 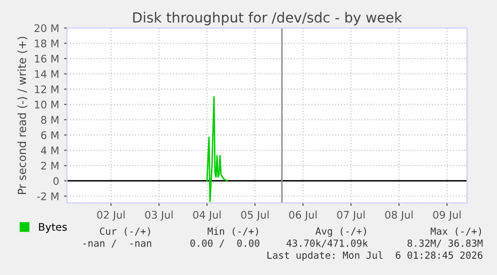 What do you see at coordinates (46, 28) in the screenshot?
I see `y-tick-label: 20 M` at bounding box center [46, 28].